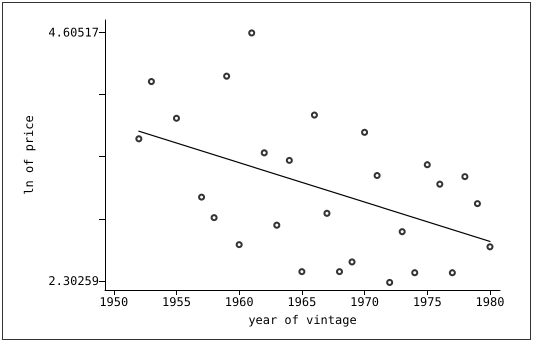 The image size is (535, 344). I want to click on x-tick-label: 1980, so click(490, 302).